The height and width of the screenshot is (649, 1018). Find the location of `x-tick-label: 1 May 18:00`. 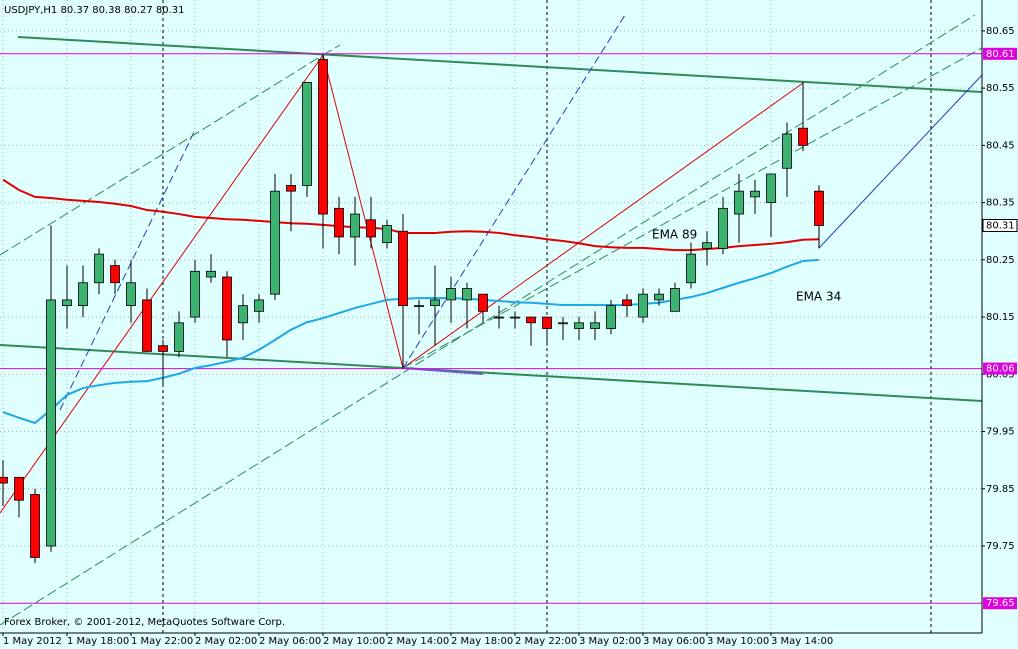

x-tick-label: 1 May 18:00 is located at coordinates (98, 641).